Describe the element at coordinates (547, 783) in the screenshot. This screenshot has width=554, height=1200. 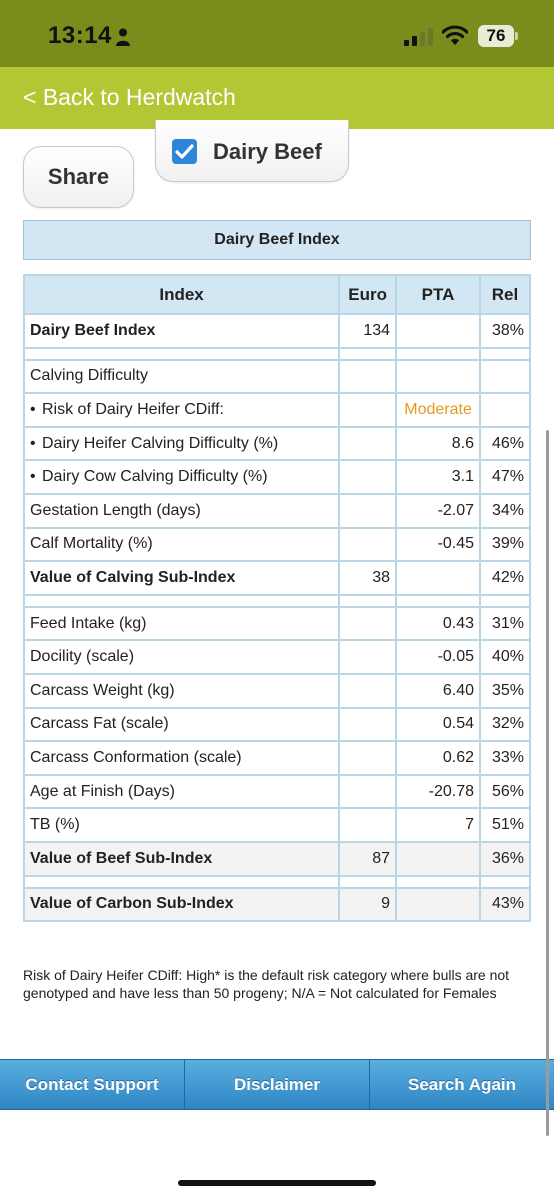
I see `scrollbar` at that location.